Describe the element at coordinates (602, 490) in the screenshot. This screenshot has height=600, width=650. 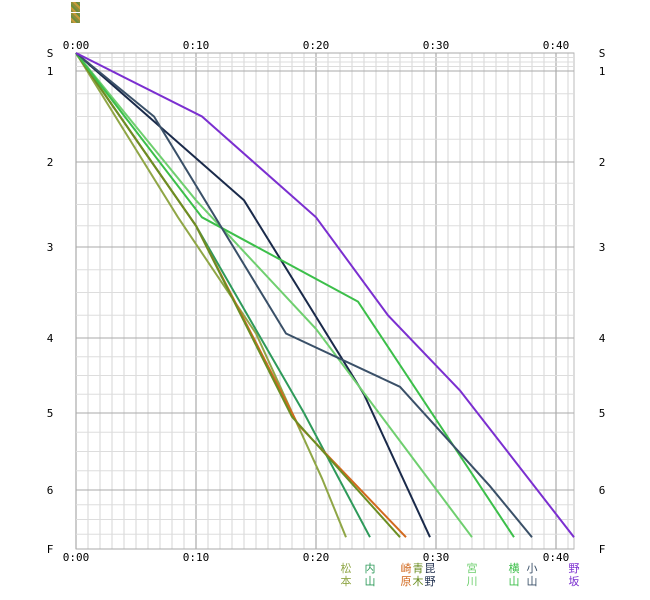
I see `y-tick-right: 6` at that location.